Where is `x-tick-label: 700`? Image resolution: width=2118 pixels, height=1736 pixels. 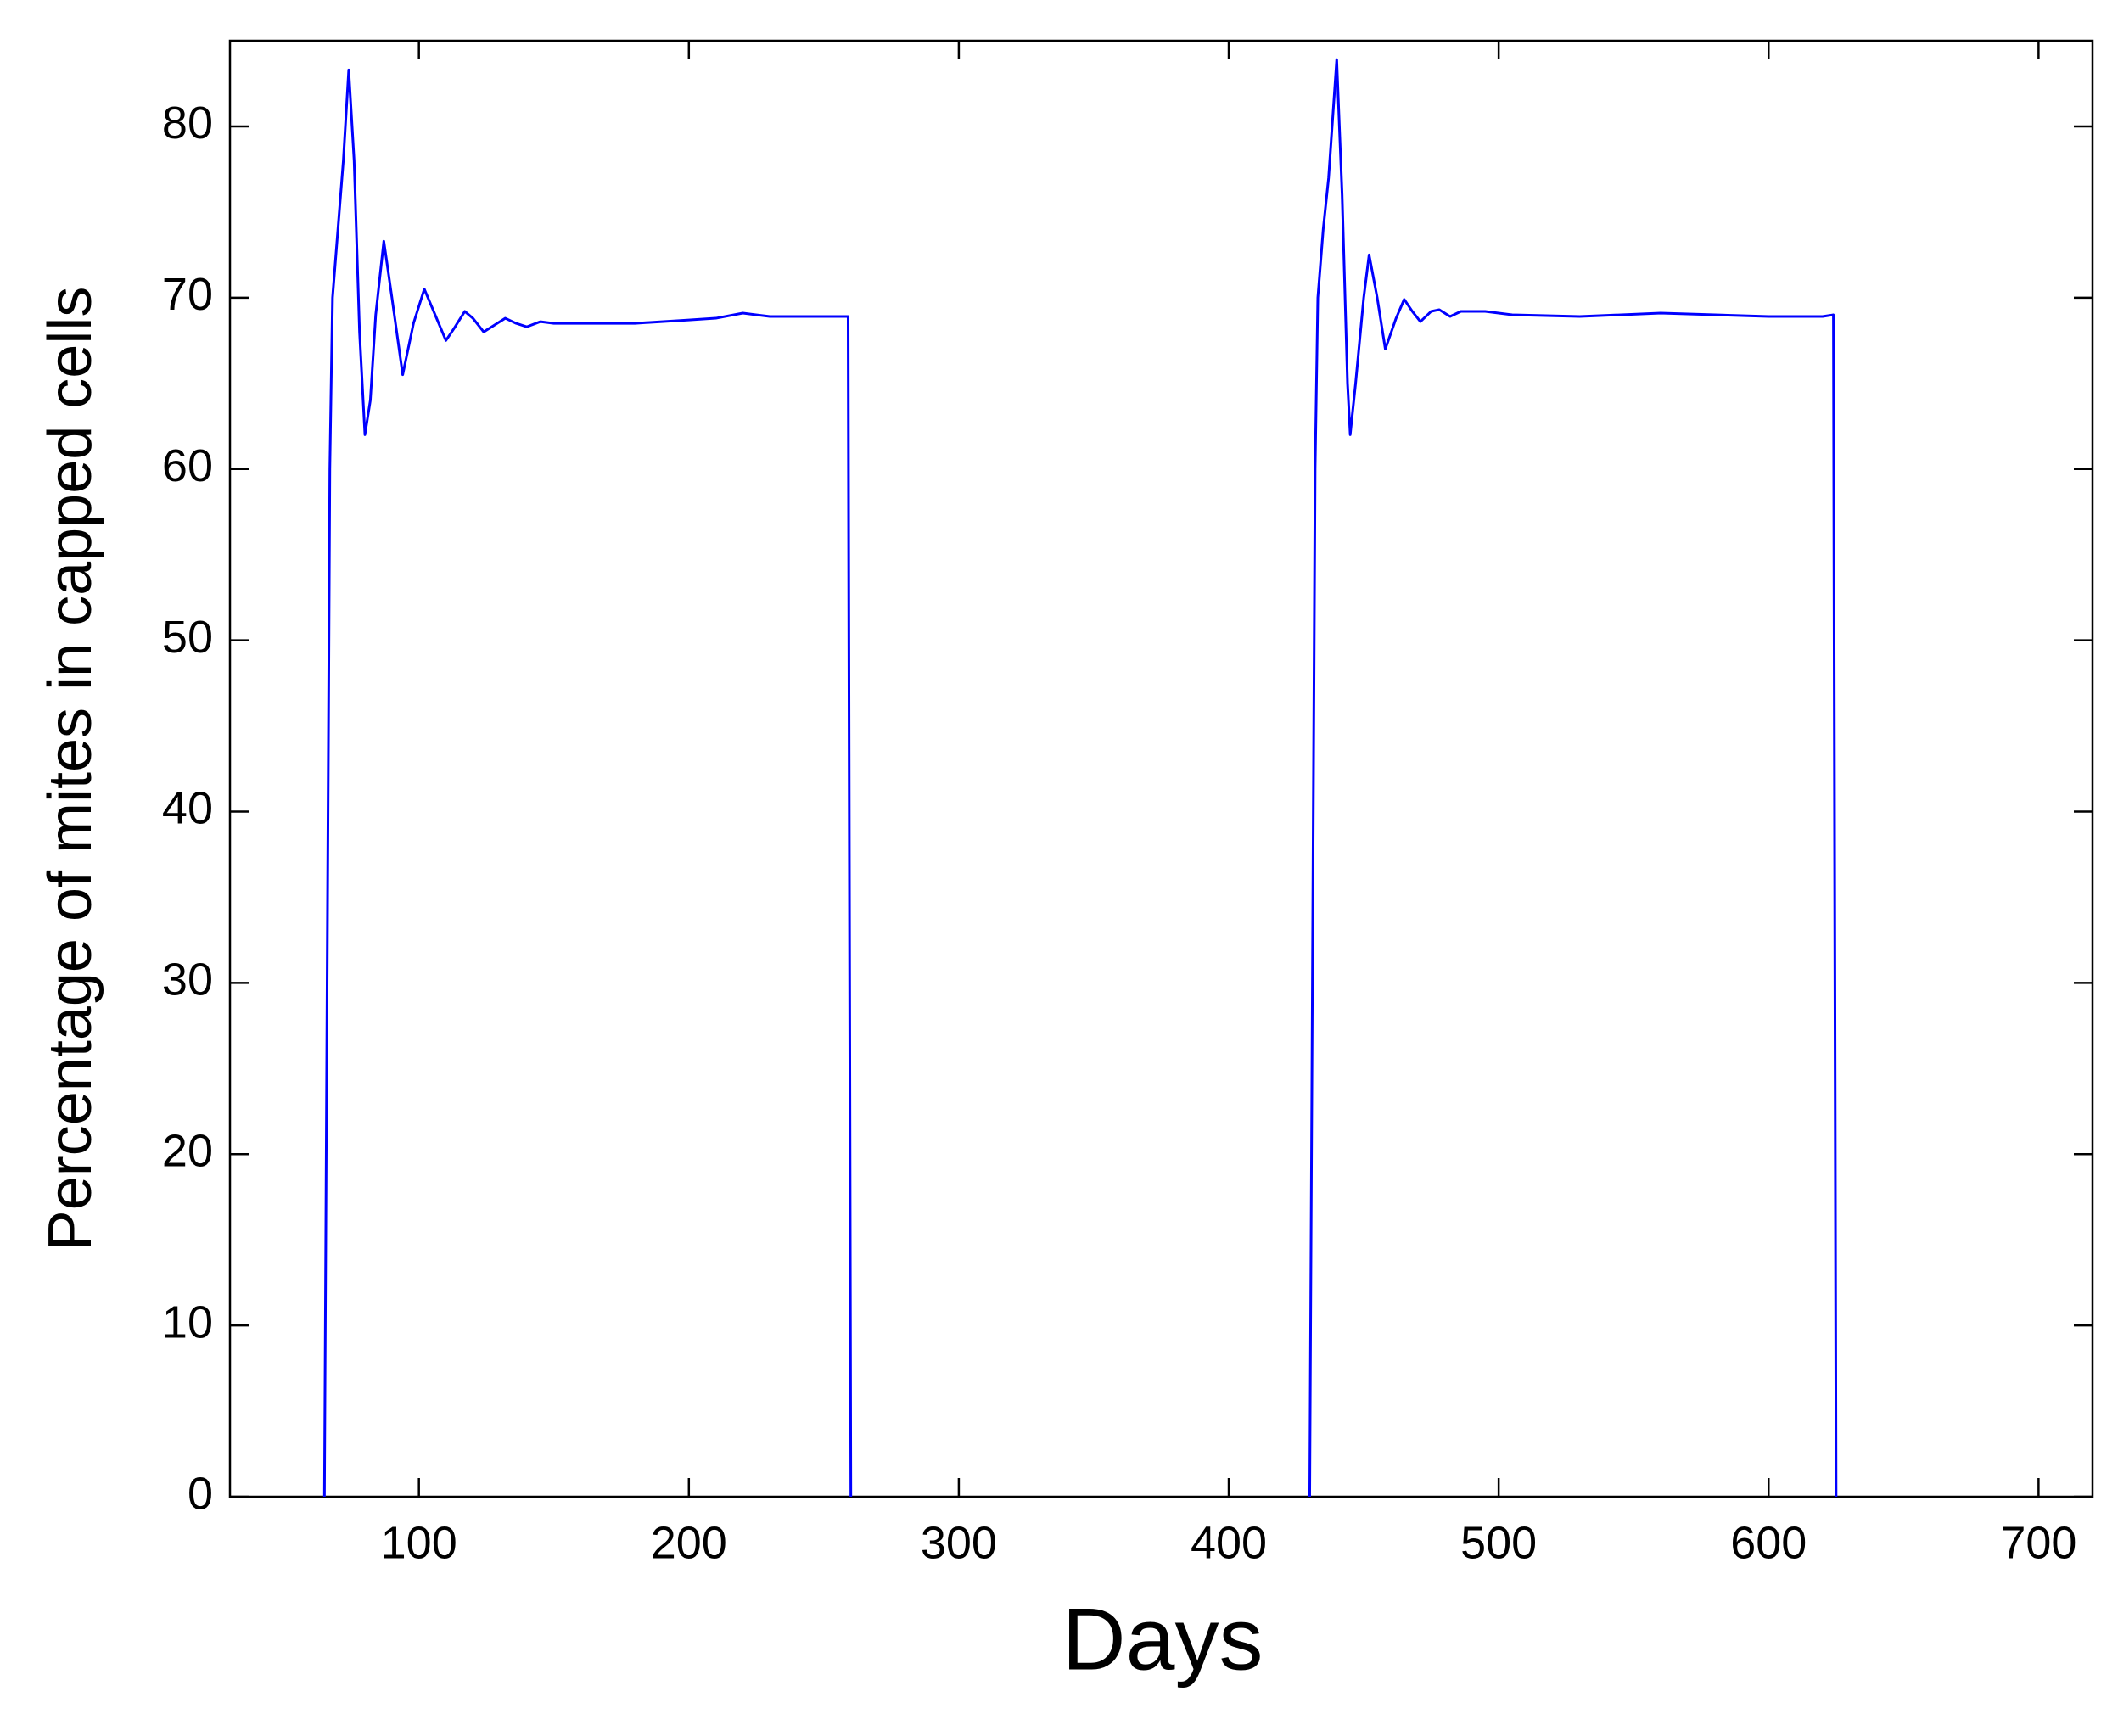 x-tick-label: 700 is located at coordinates (2038, 1543).